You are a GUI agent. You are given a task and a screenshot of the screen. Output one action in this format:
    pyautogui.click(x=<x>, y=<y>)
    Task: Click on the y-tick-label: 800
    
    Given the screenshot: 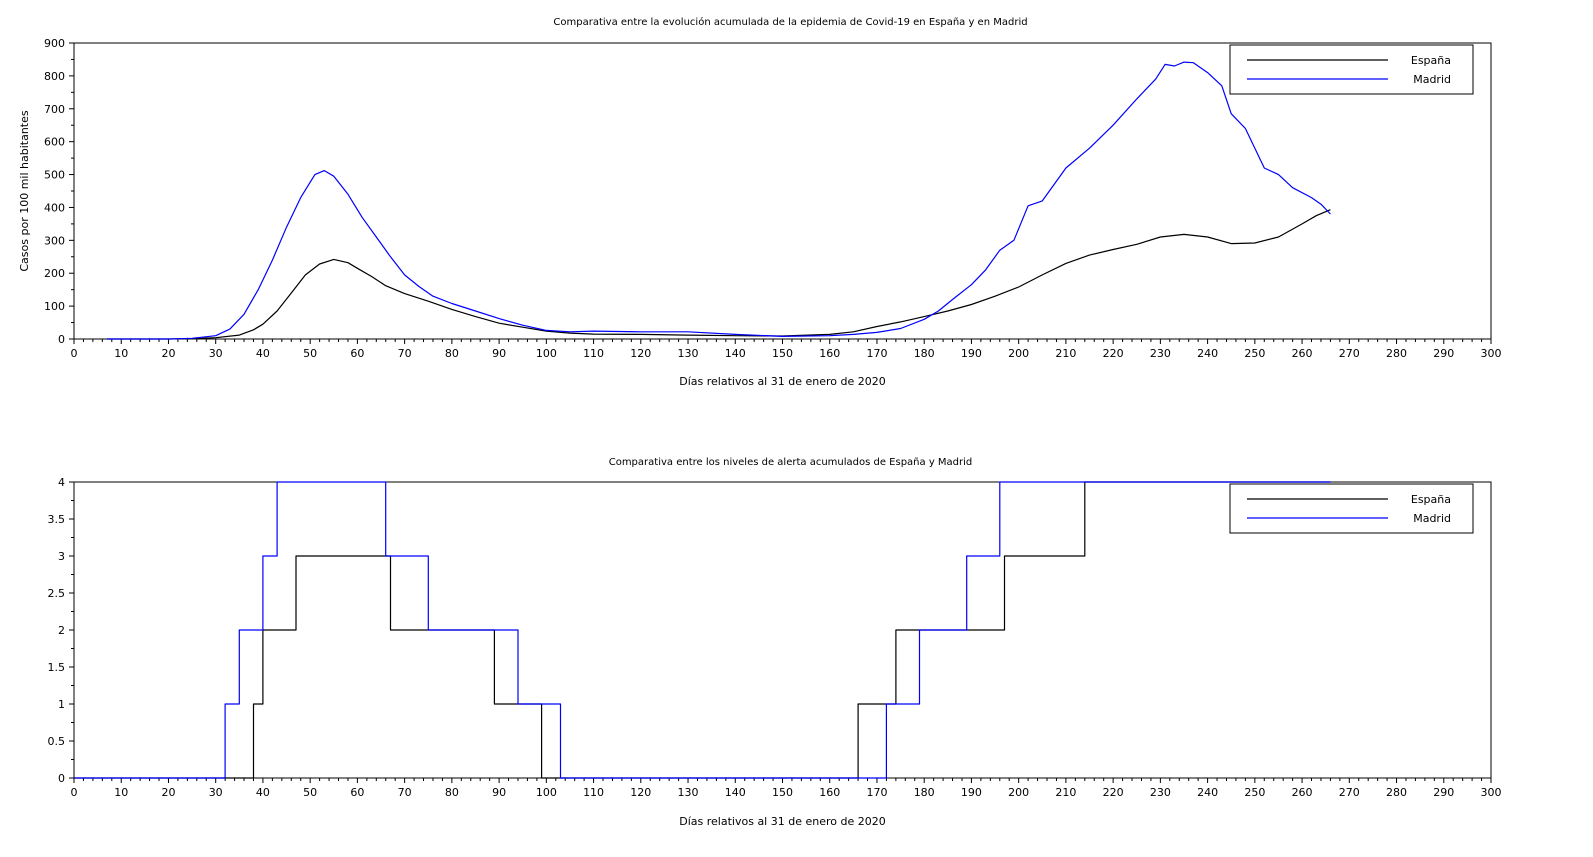 What is the action you would take?
    pyautogui.click(x=54, y=76)
    